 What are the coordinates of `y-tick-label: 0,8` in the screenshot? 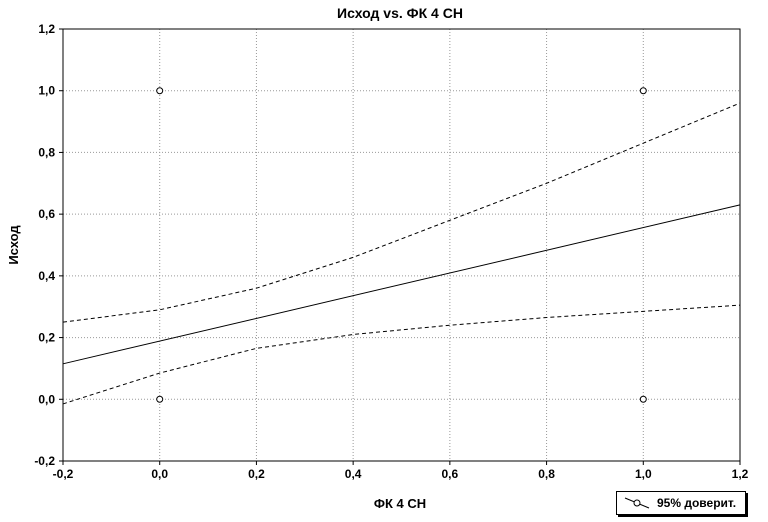 It's located at (46, 152).